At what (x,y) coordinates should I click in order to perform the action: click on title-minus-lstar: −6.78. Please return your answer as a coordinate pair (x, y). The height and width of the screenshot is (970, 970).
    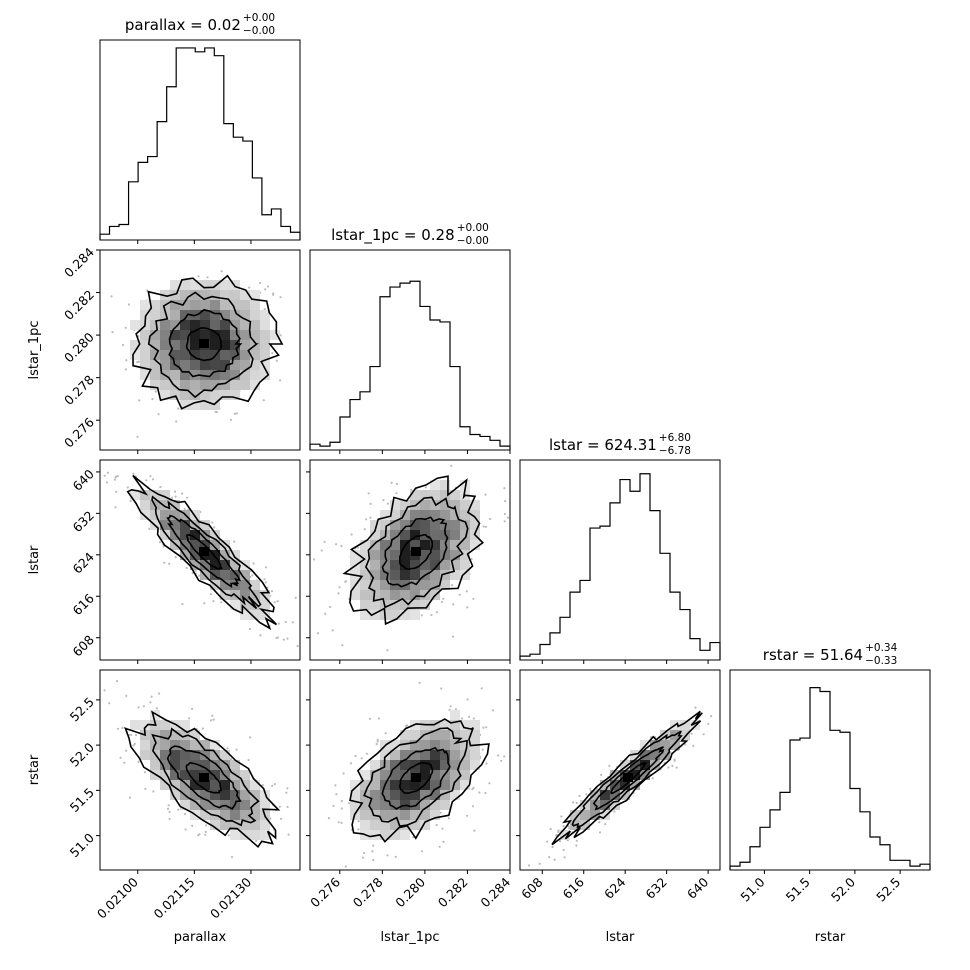
    Looking at the image, I should click on (675, 451).